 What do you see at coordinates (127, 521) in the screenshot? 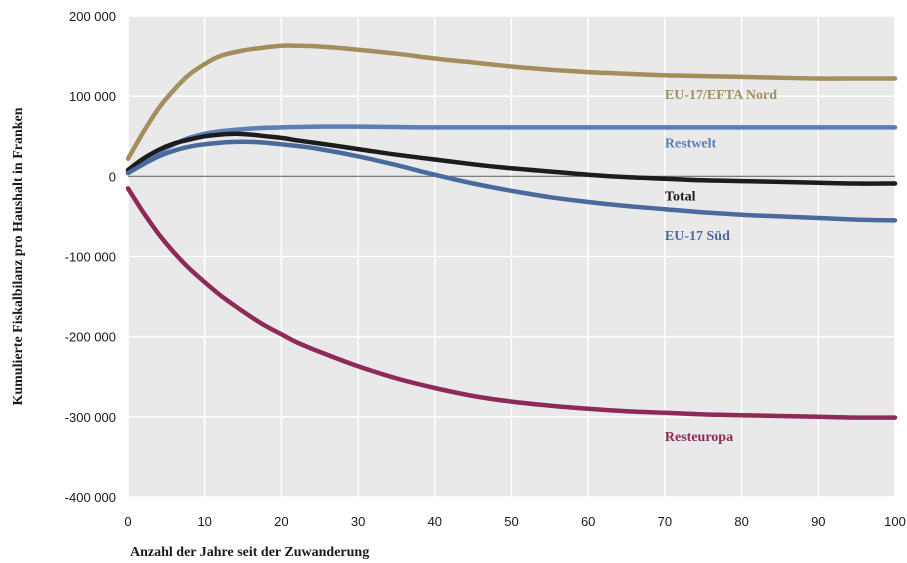
I see `x-tick-label: 0` at bounding box center [127, 521].